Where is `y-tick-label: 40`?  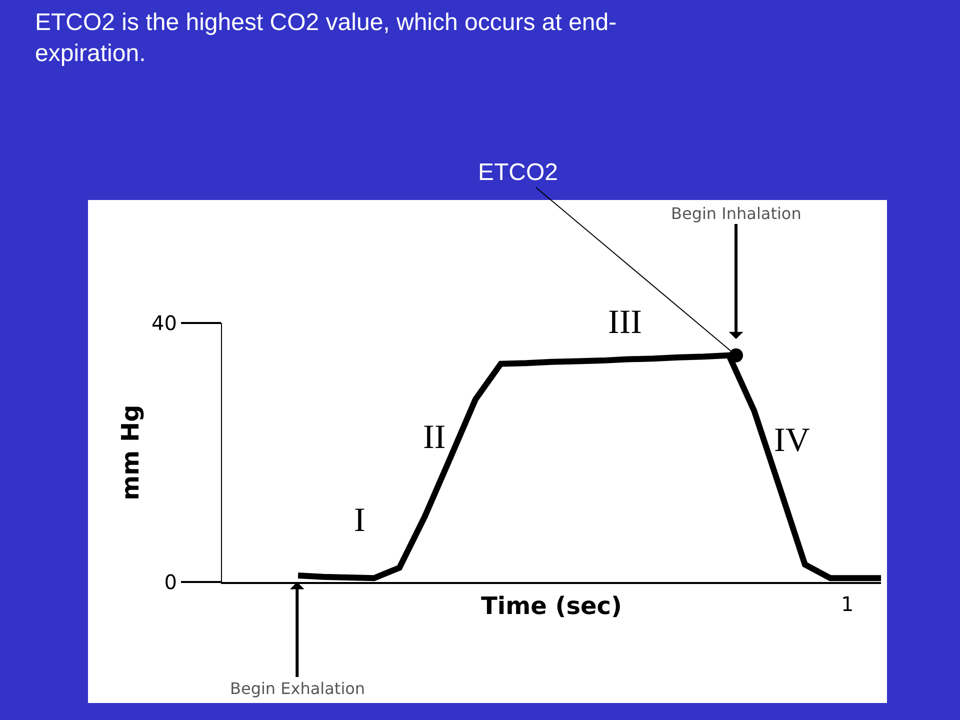
y-tick-label: 40 is located at coordinates (164, 323).